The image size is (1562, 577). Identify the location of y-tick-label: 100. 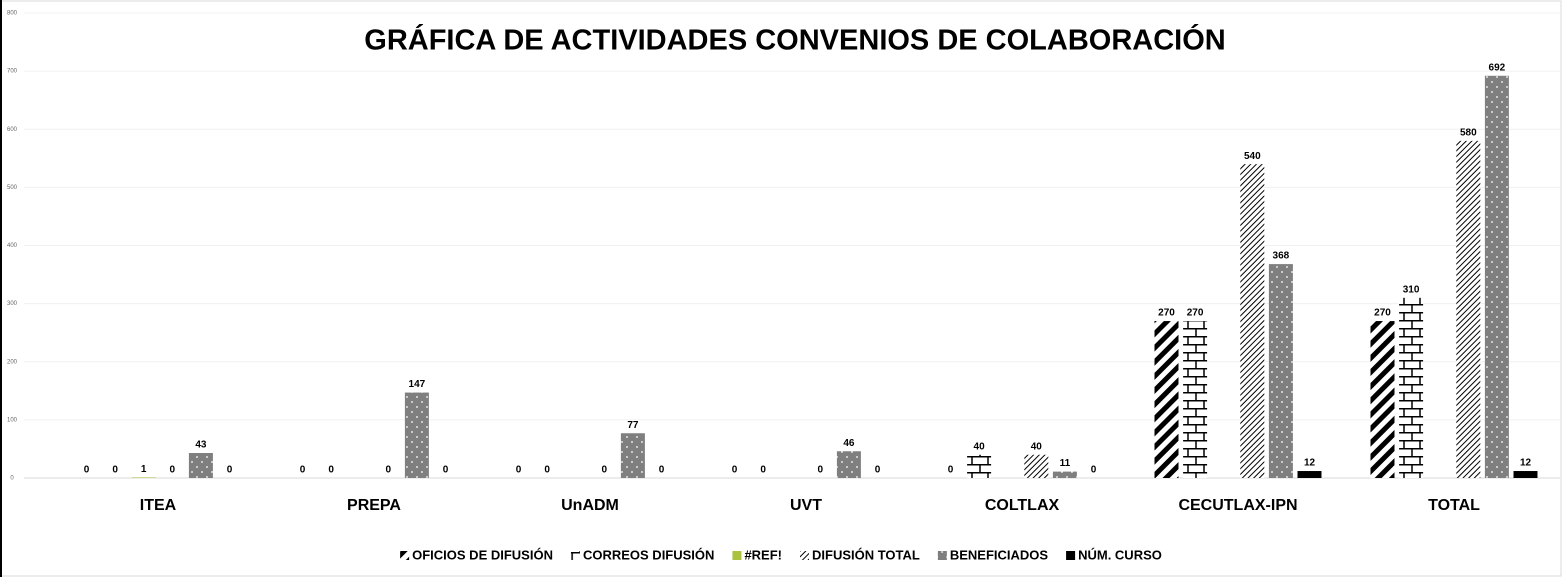
(12, 420).